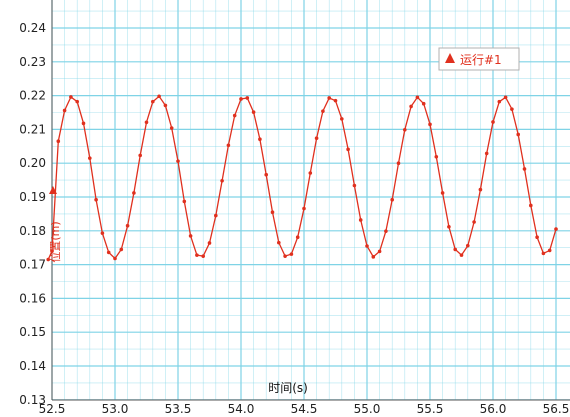 This screenshot has height=417, width=570. Describe the element at coordinates (450, 58) in the screenshot. I see `legend-marker-icon` at that location.